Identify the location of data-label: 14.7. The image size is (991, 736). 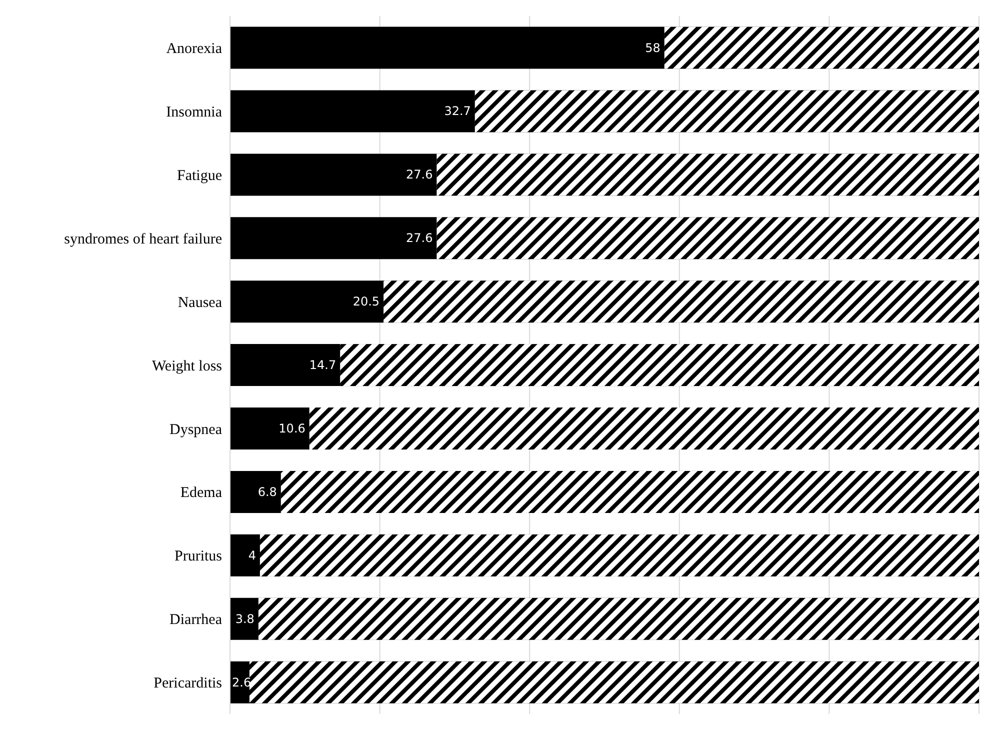
(322, 365).